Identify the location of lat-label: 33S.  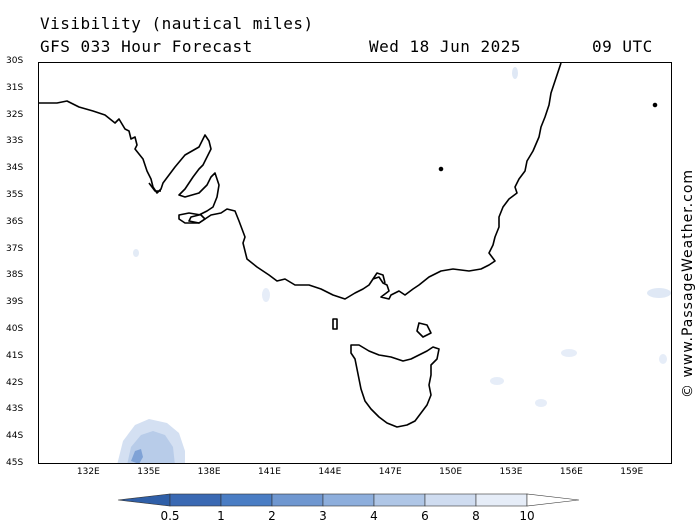
(15, 141).